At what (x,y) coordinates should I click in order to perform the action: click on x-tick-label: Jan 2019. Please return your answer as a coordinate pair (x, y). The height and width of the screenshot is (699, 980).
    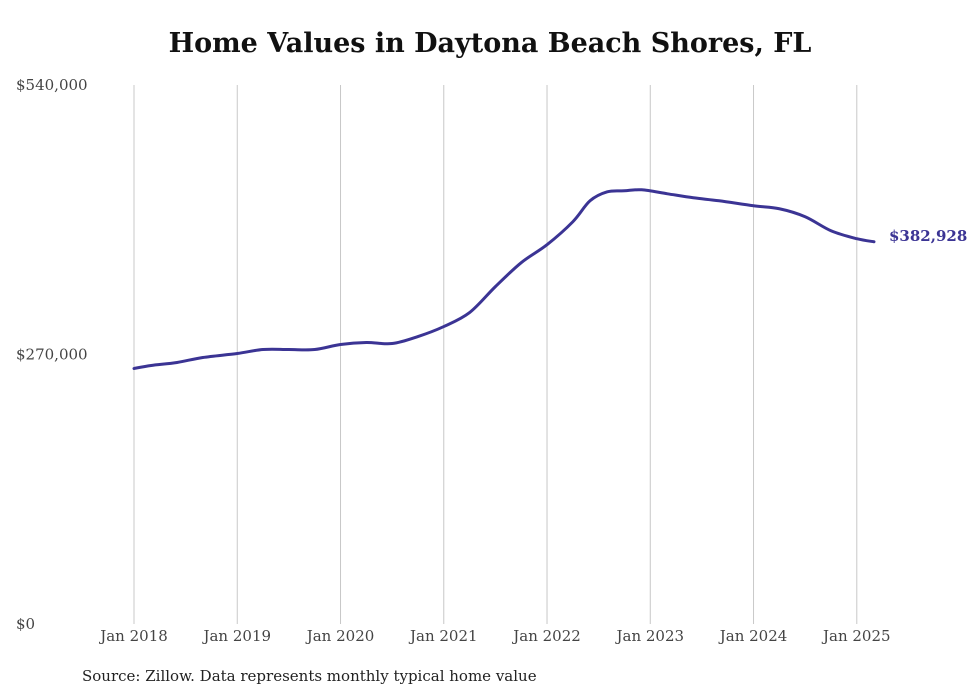
    Looking at the image, I should click on (236, 636).